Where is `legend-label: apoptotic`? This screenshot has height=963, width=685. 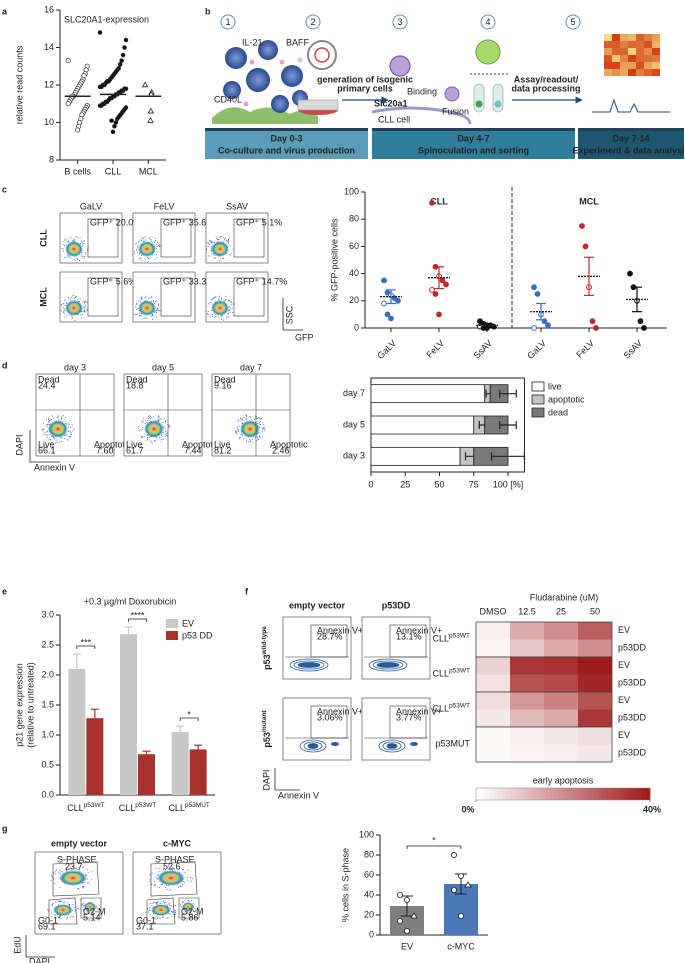 legend-label: apoptotic is located at coordinates (566, 399).